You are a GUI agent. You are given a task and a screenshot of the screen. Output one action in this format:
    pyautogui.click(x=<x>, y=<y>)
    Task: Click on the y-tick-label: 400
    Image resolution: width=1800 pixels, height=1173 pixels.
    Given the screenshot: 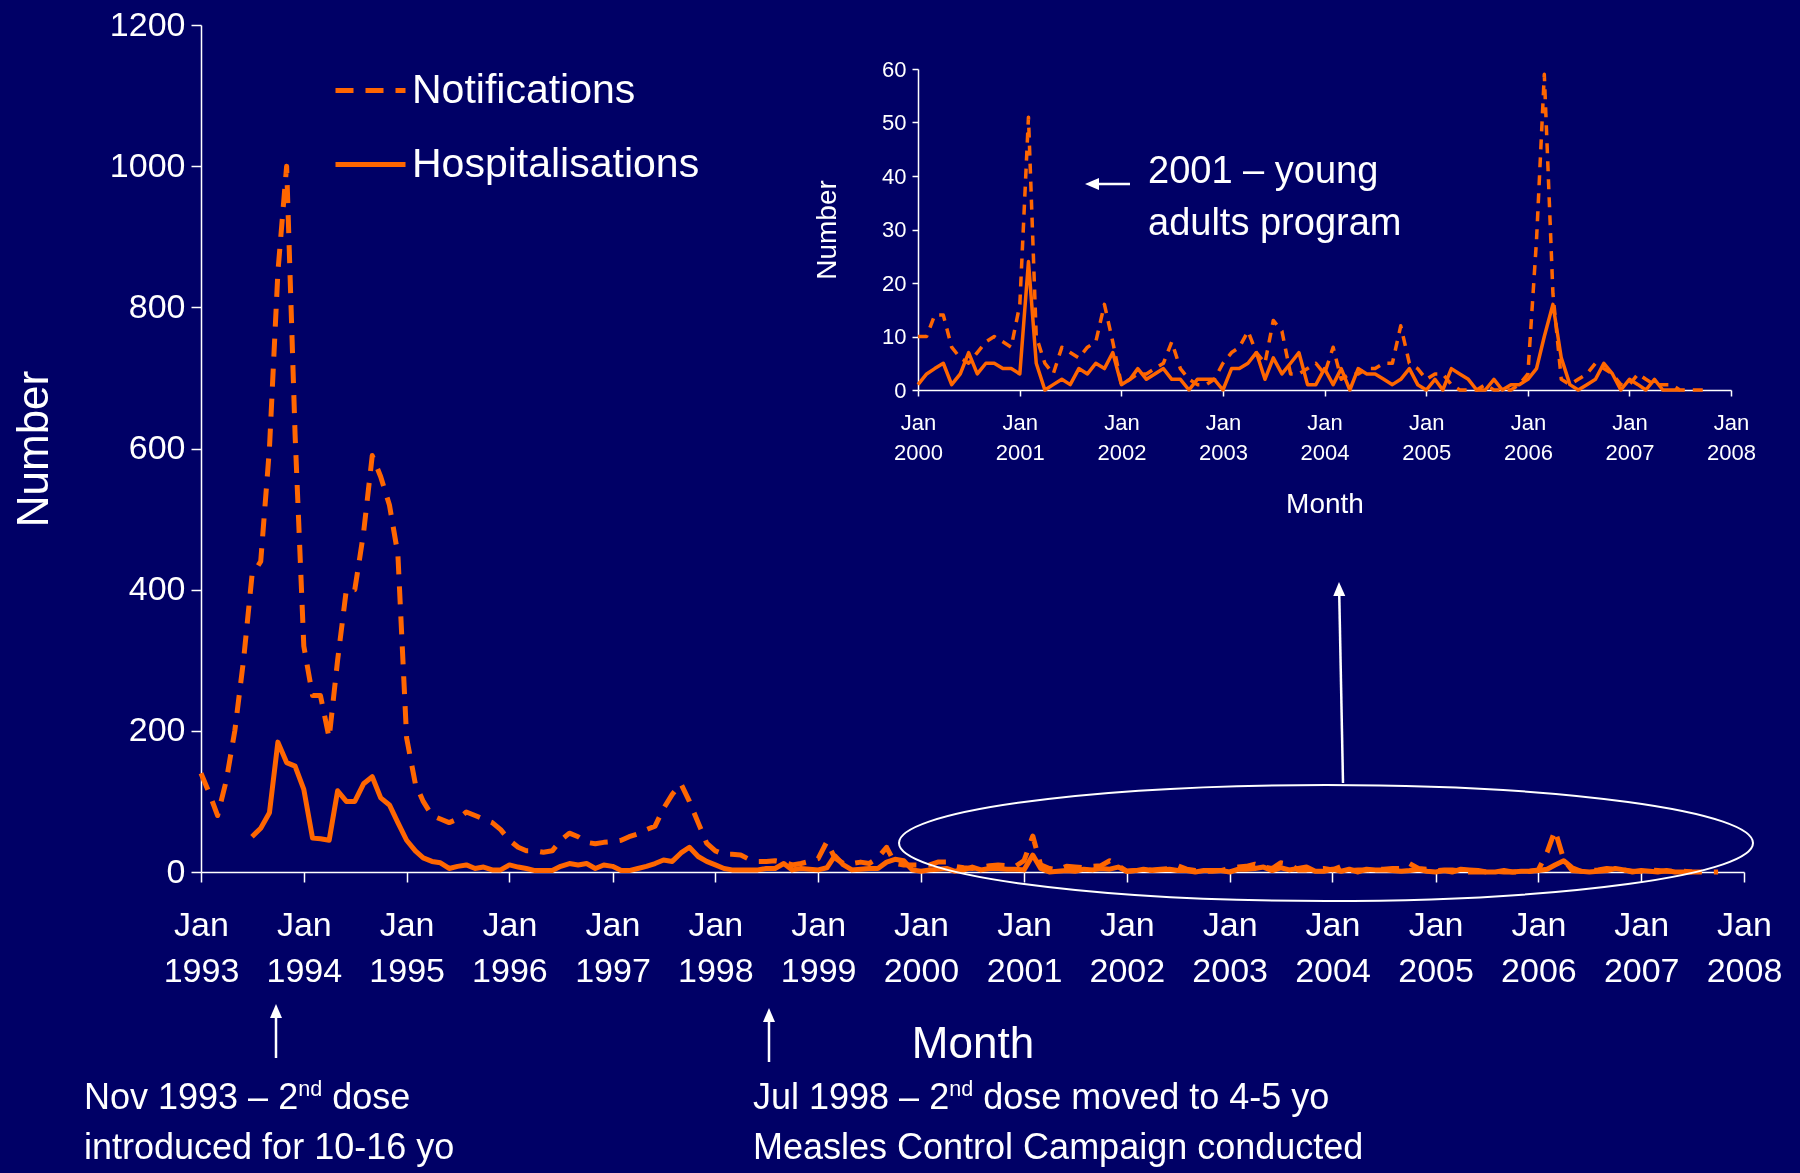 What is the action you would take?
    pyautogui.click(x=157, y=588)
    